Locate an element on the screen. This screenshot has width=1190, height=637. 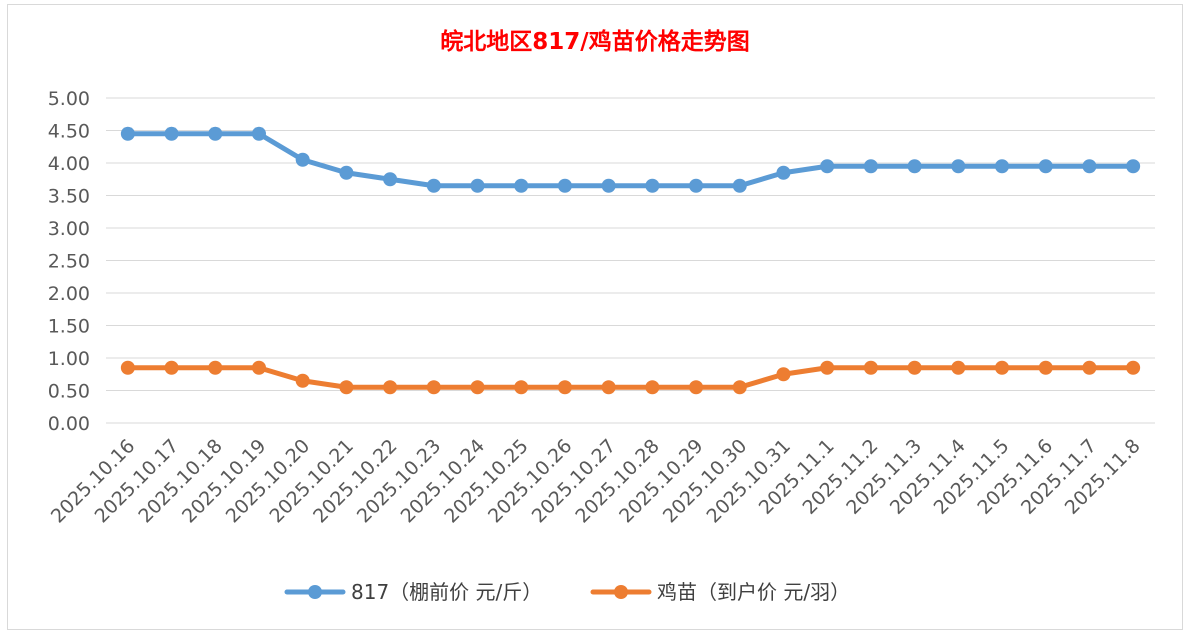
legend: 817（棚前价 元/斤） 鸡苗（到户价 元/羽） is located at coordinates (567, 592).